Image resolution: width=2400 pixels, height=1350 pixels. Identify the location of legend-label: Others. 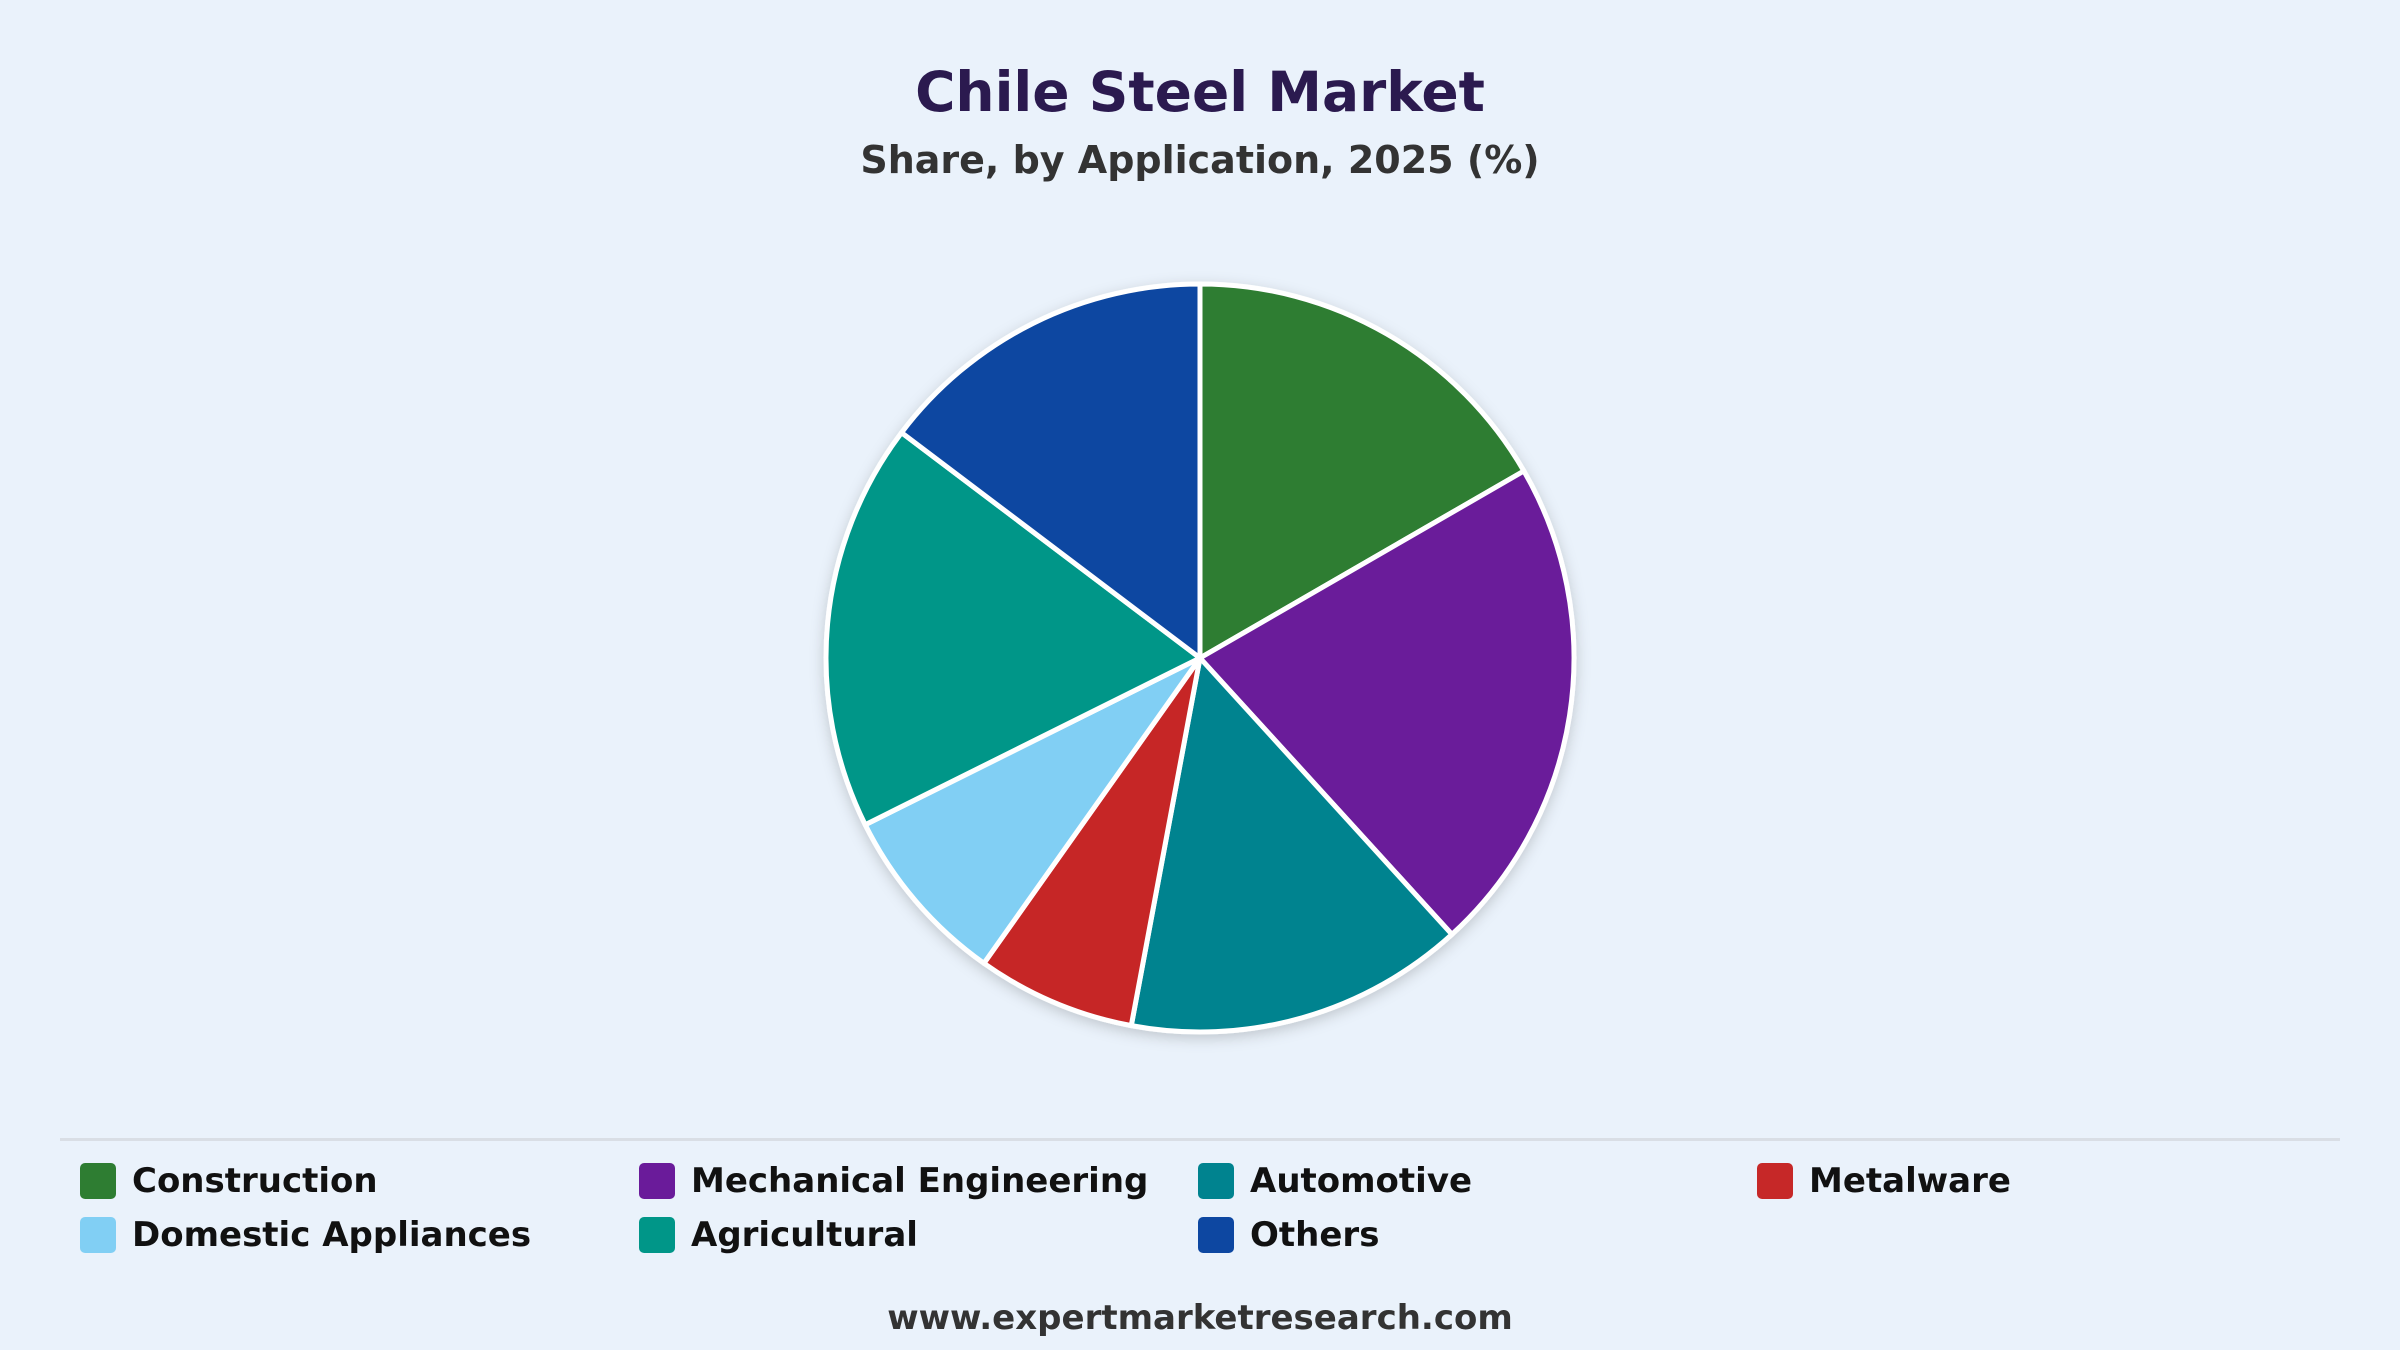
(1315, 1235).